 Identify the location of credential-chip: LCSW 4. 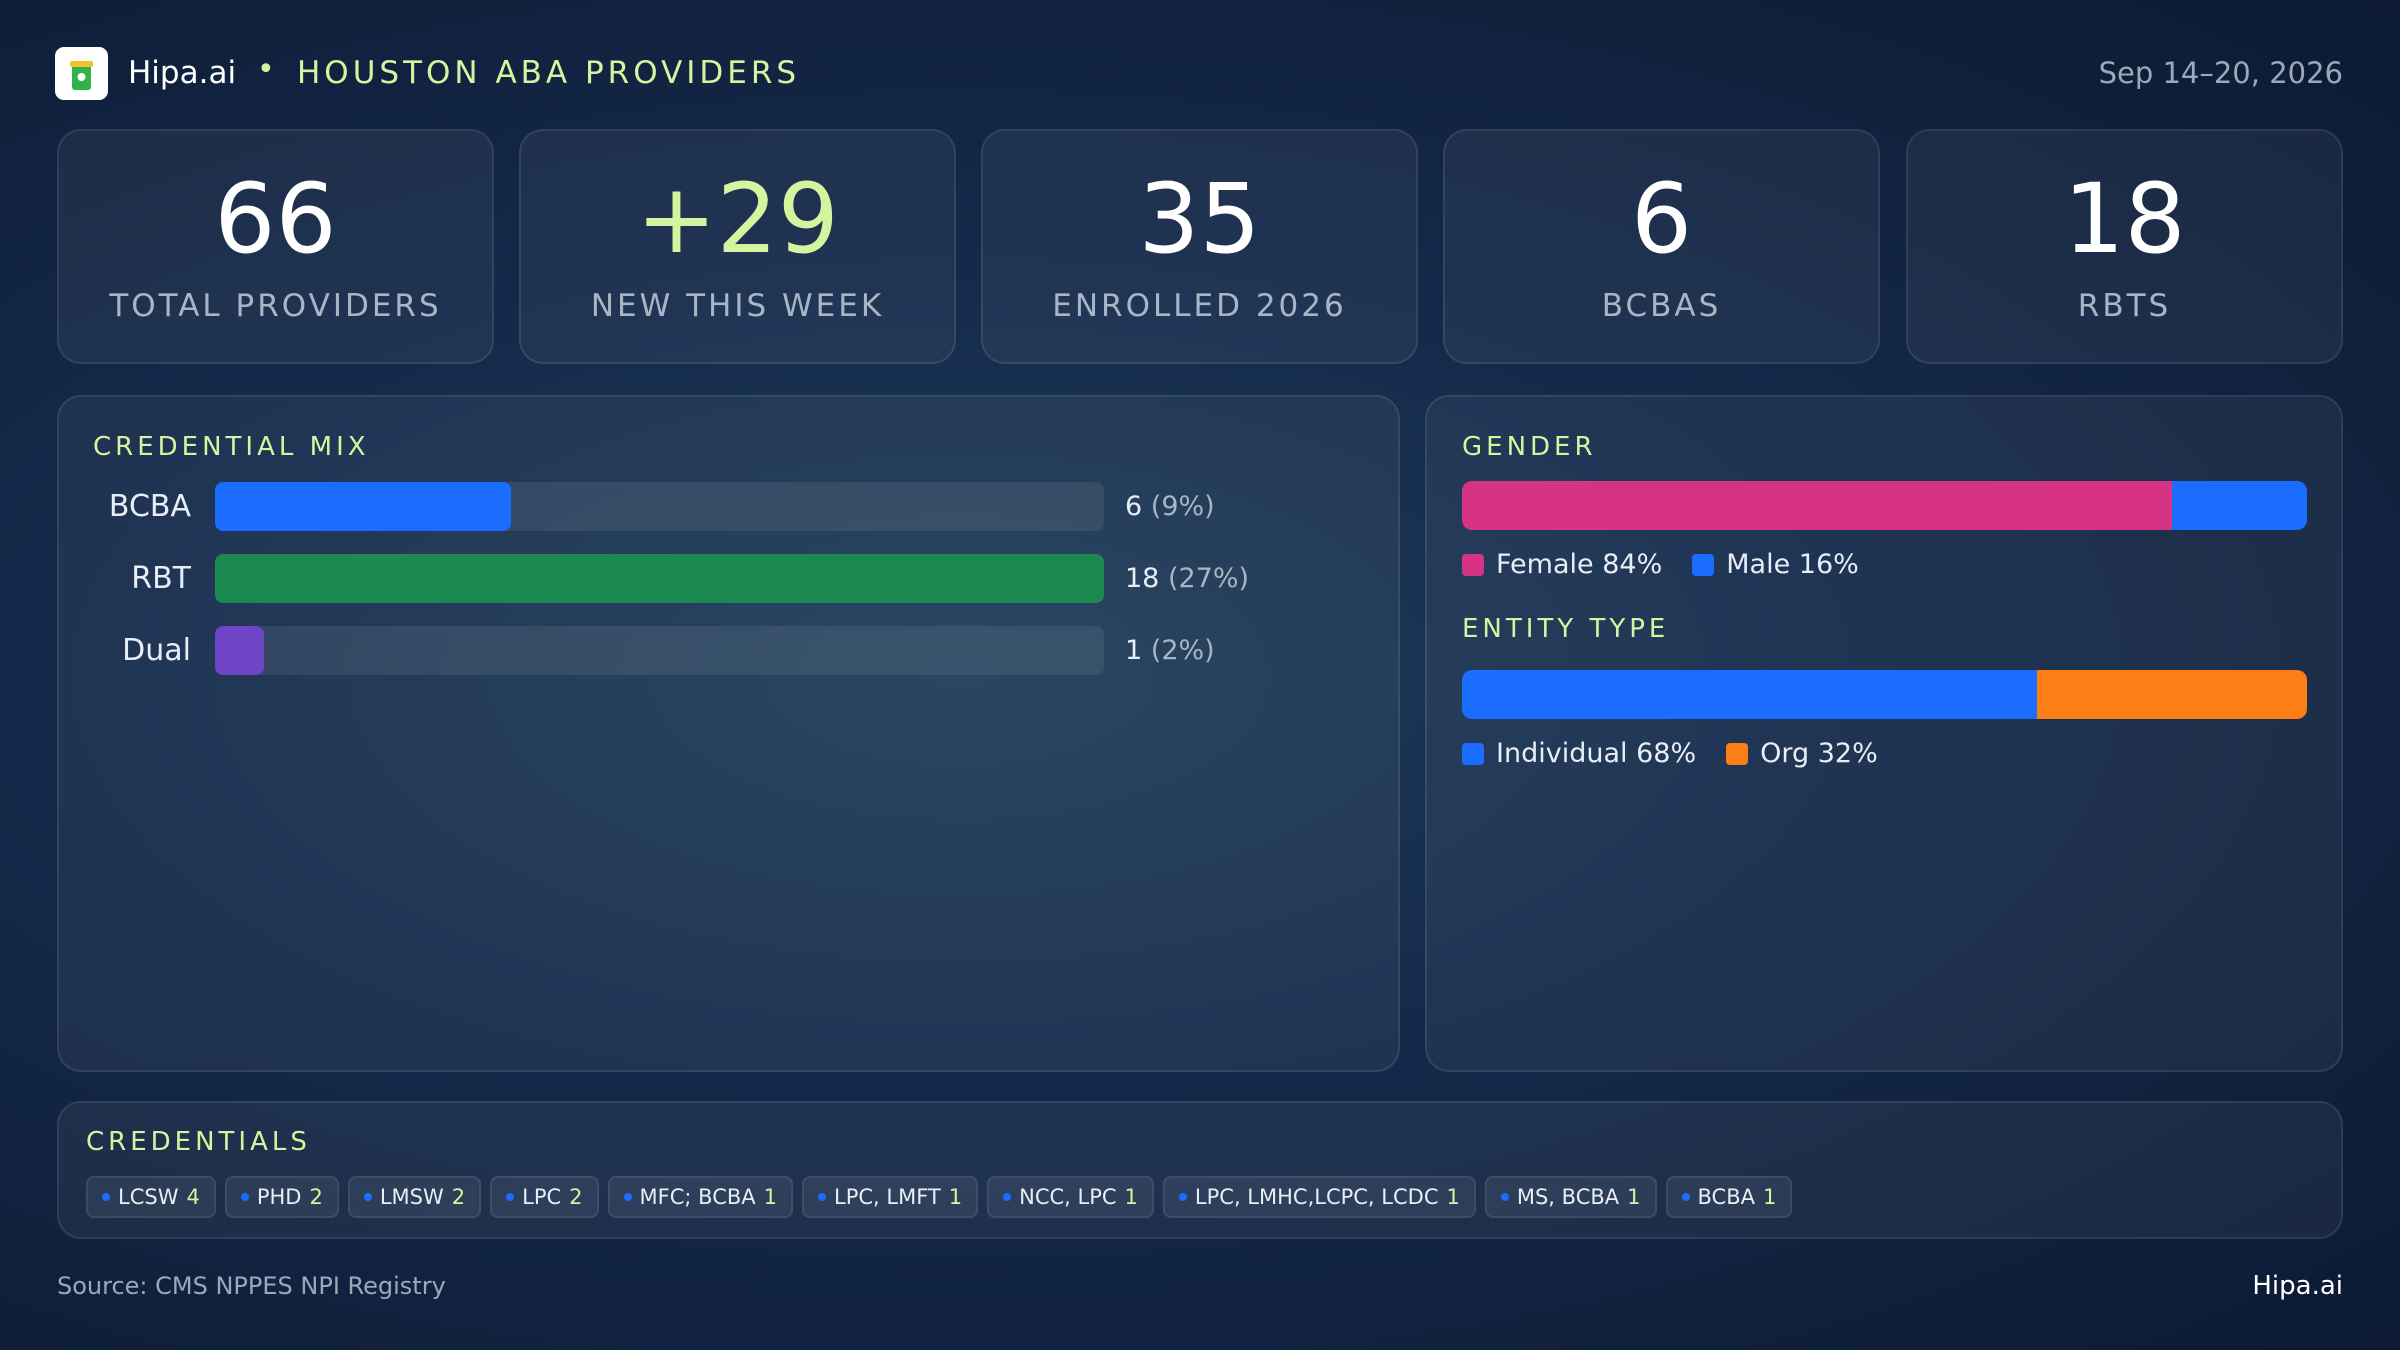
(151, 1197).